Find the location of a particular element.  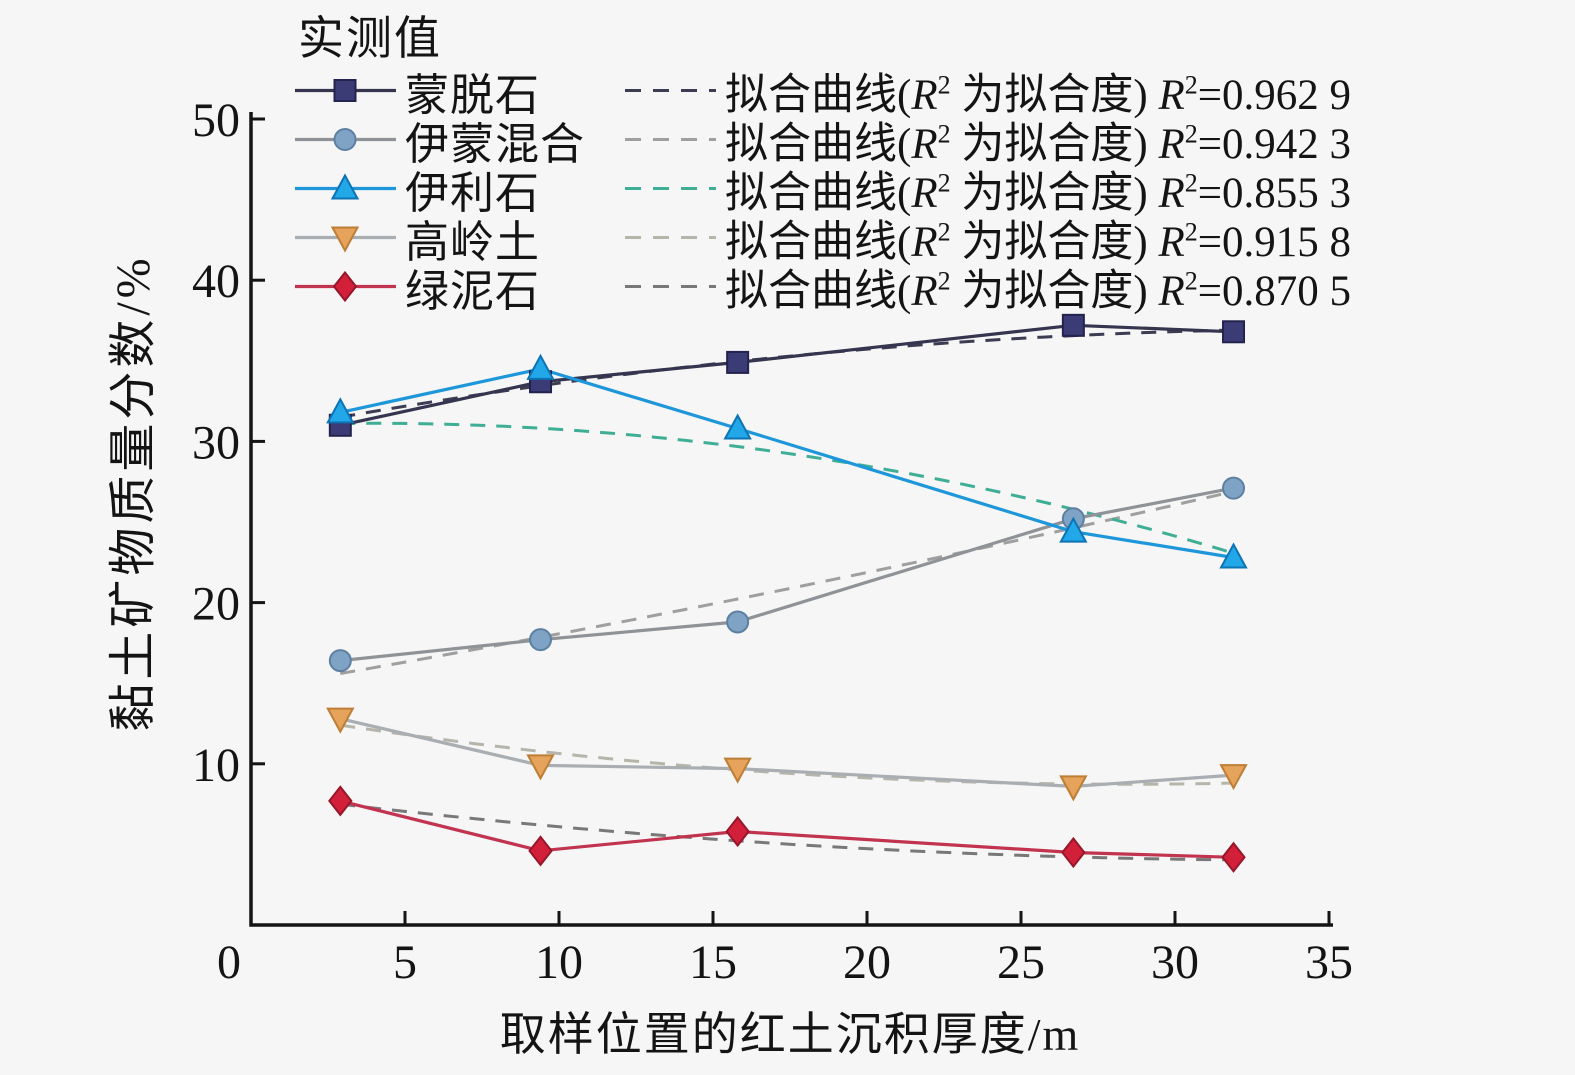

series-label: 伊蒙混合 is located at coordinates (495, 144).